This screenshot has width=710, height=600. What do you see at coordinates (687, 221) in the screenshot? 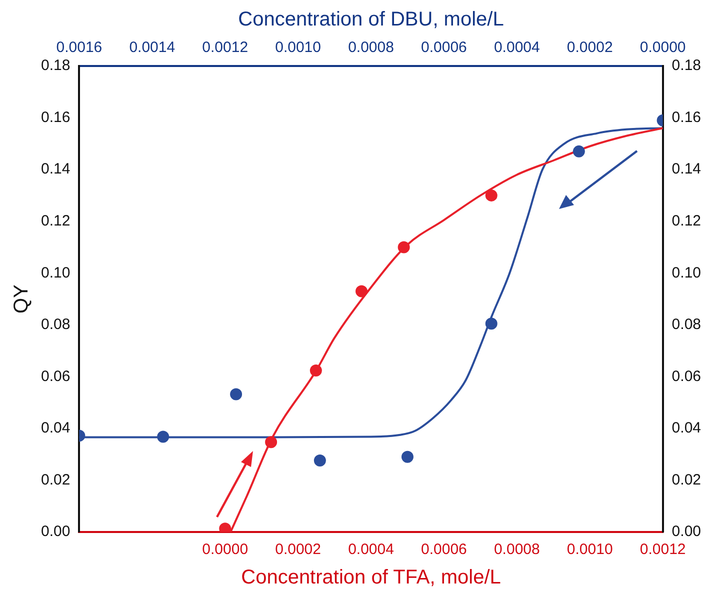
I see `y2-tick-label: 0.12` at bounding box center [687, 221].